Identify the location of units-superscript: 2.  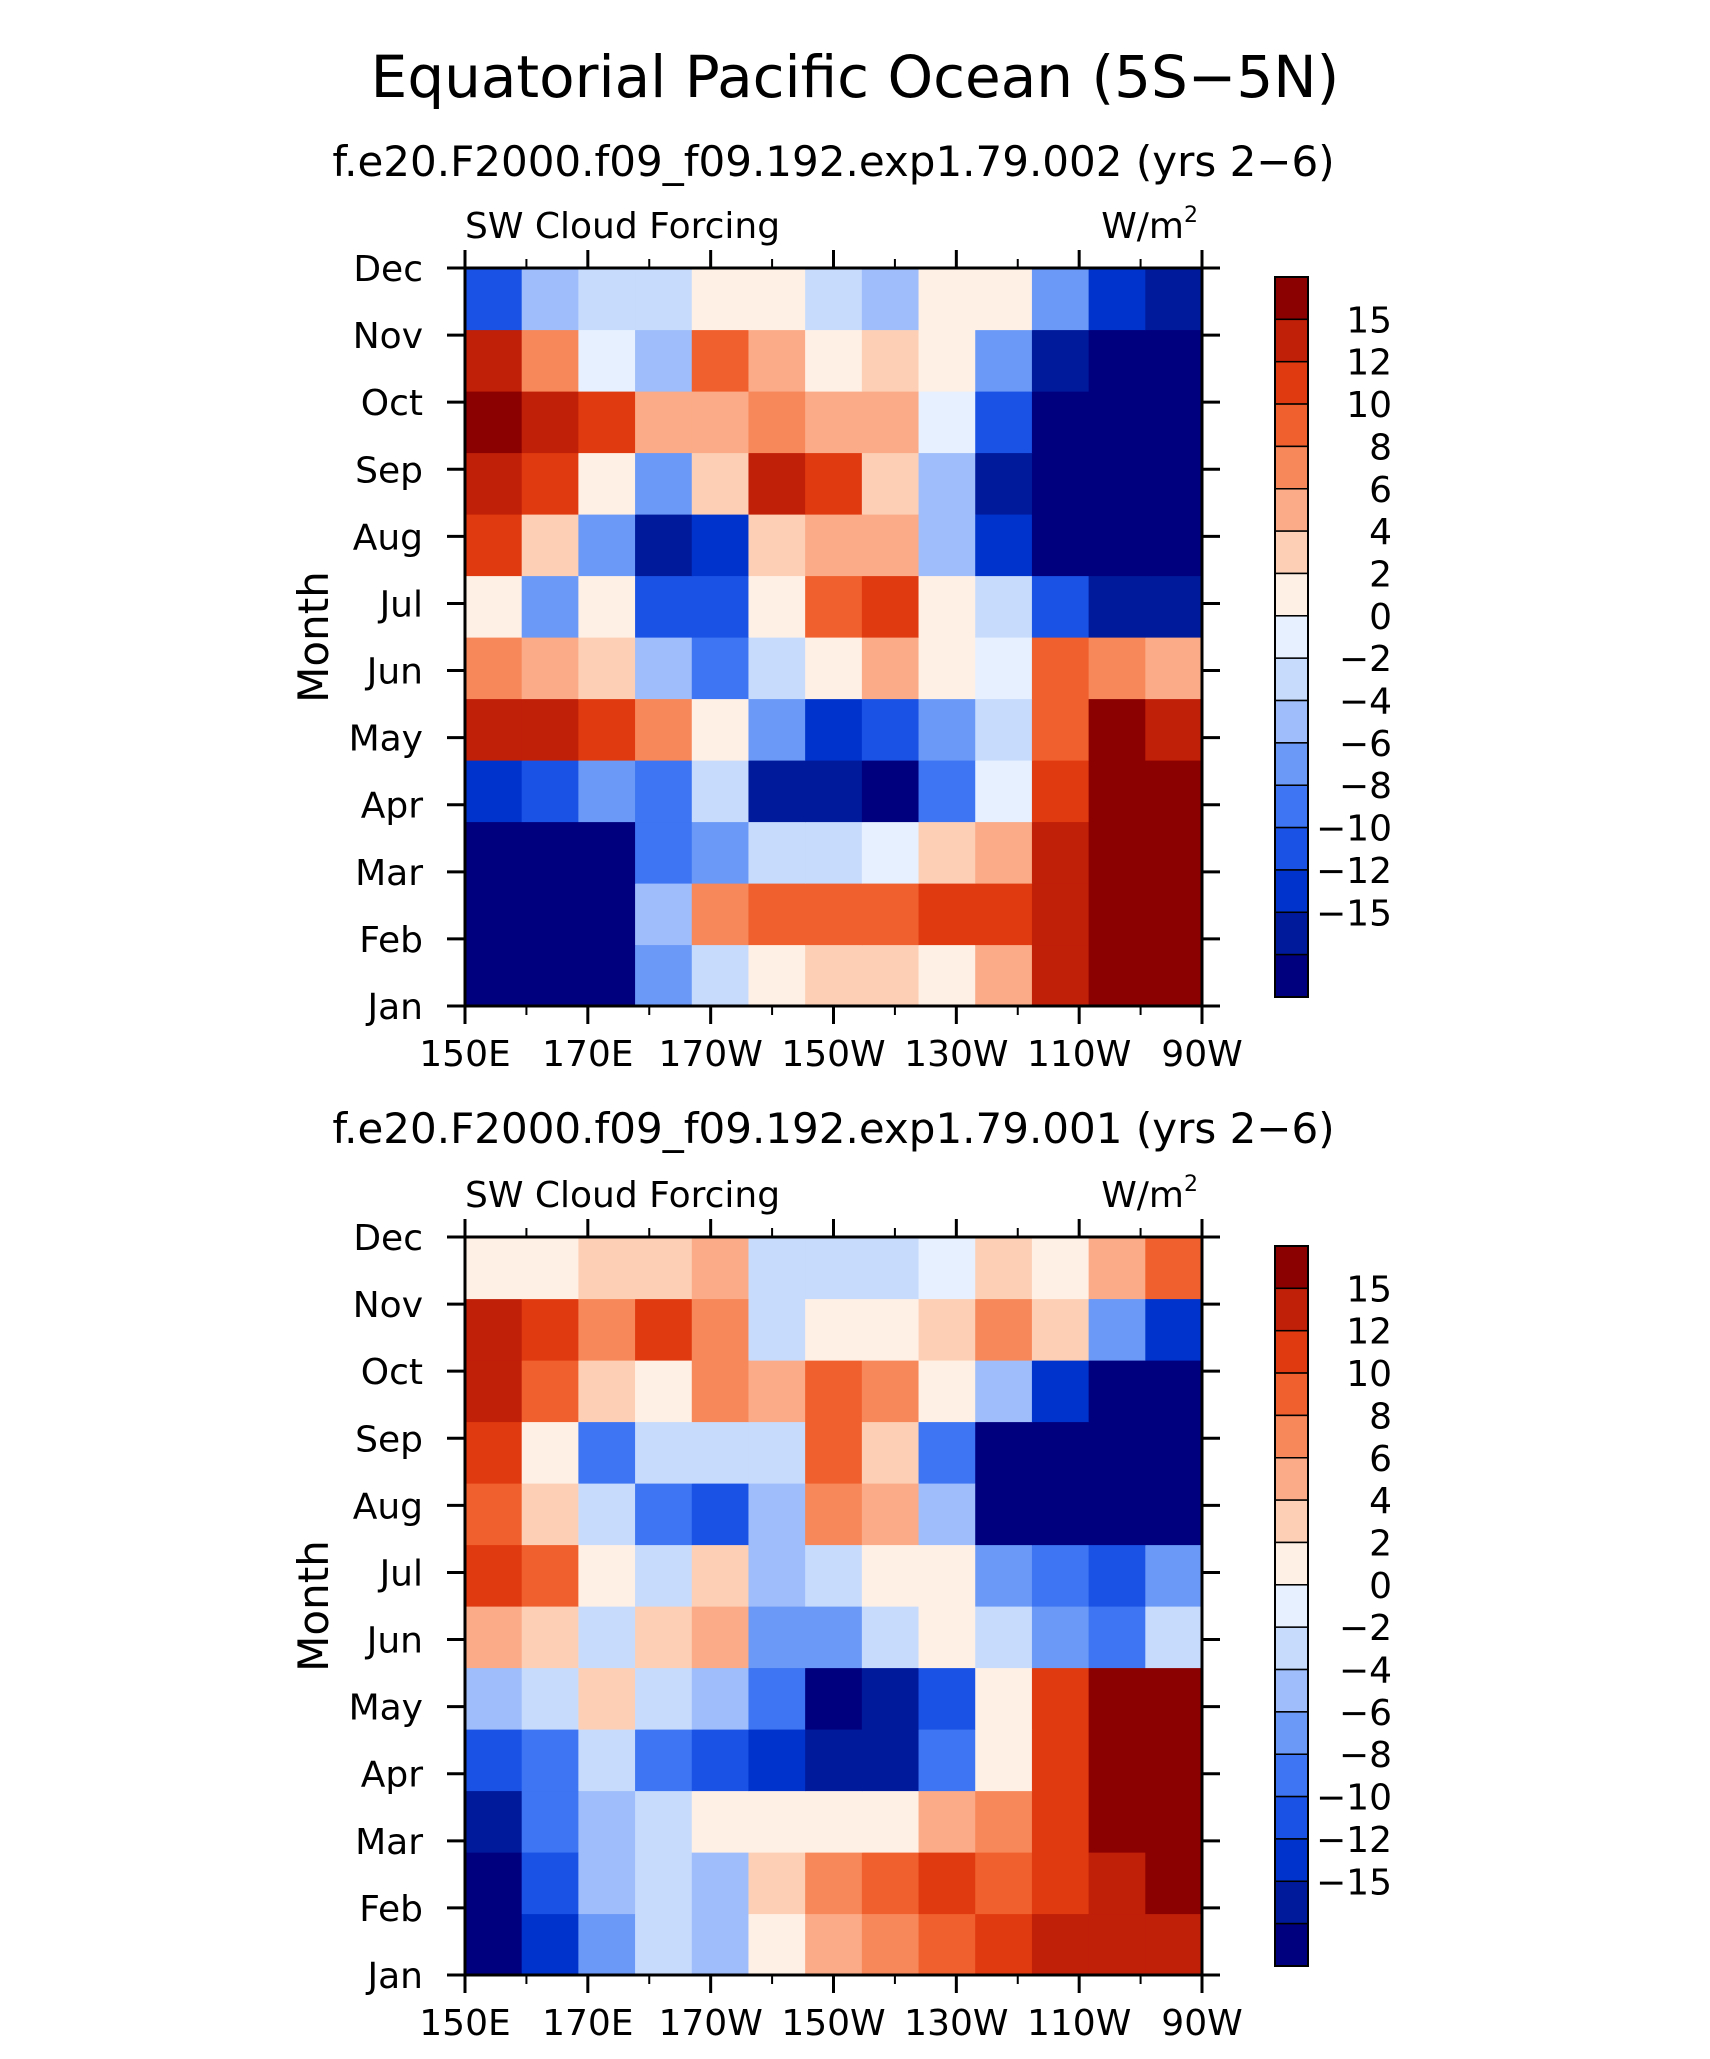
(1191, 1184).